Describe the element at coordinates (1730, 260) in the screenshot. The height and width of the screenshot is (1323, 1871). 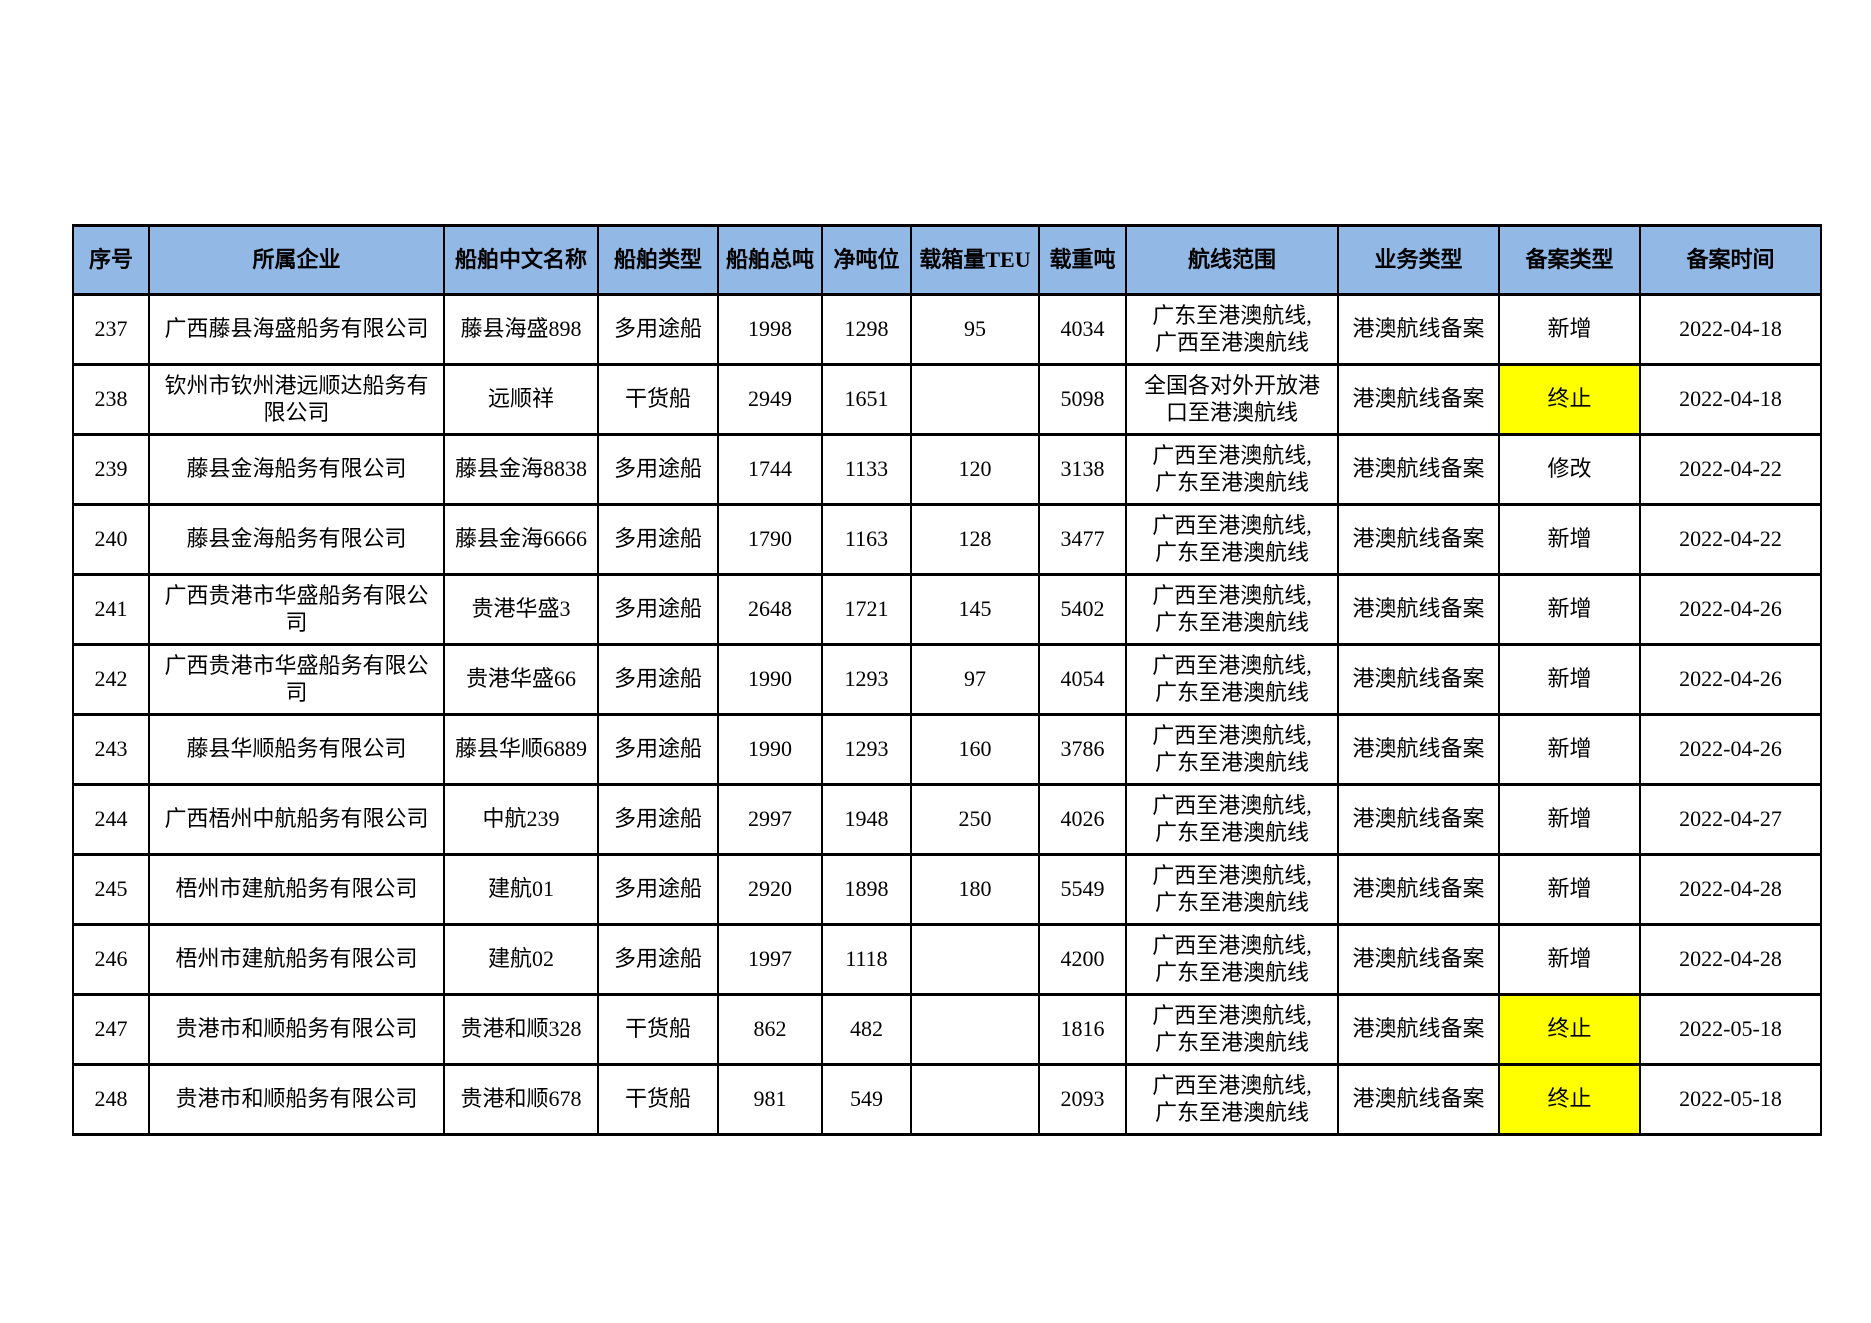
I see `col-header-filing-date: 备案时间` at that location.